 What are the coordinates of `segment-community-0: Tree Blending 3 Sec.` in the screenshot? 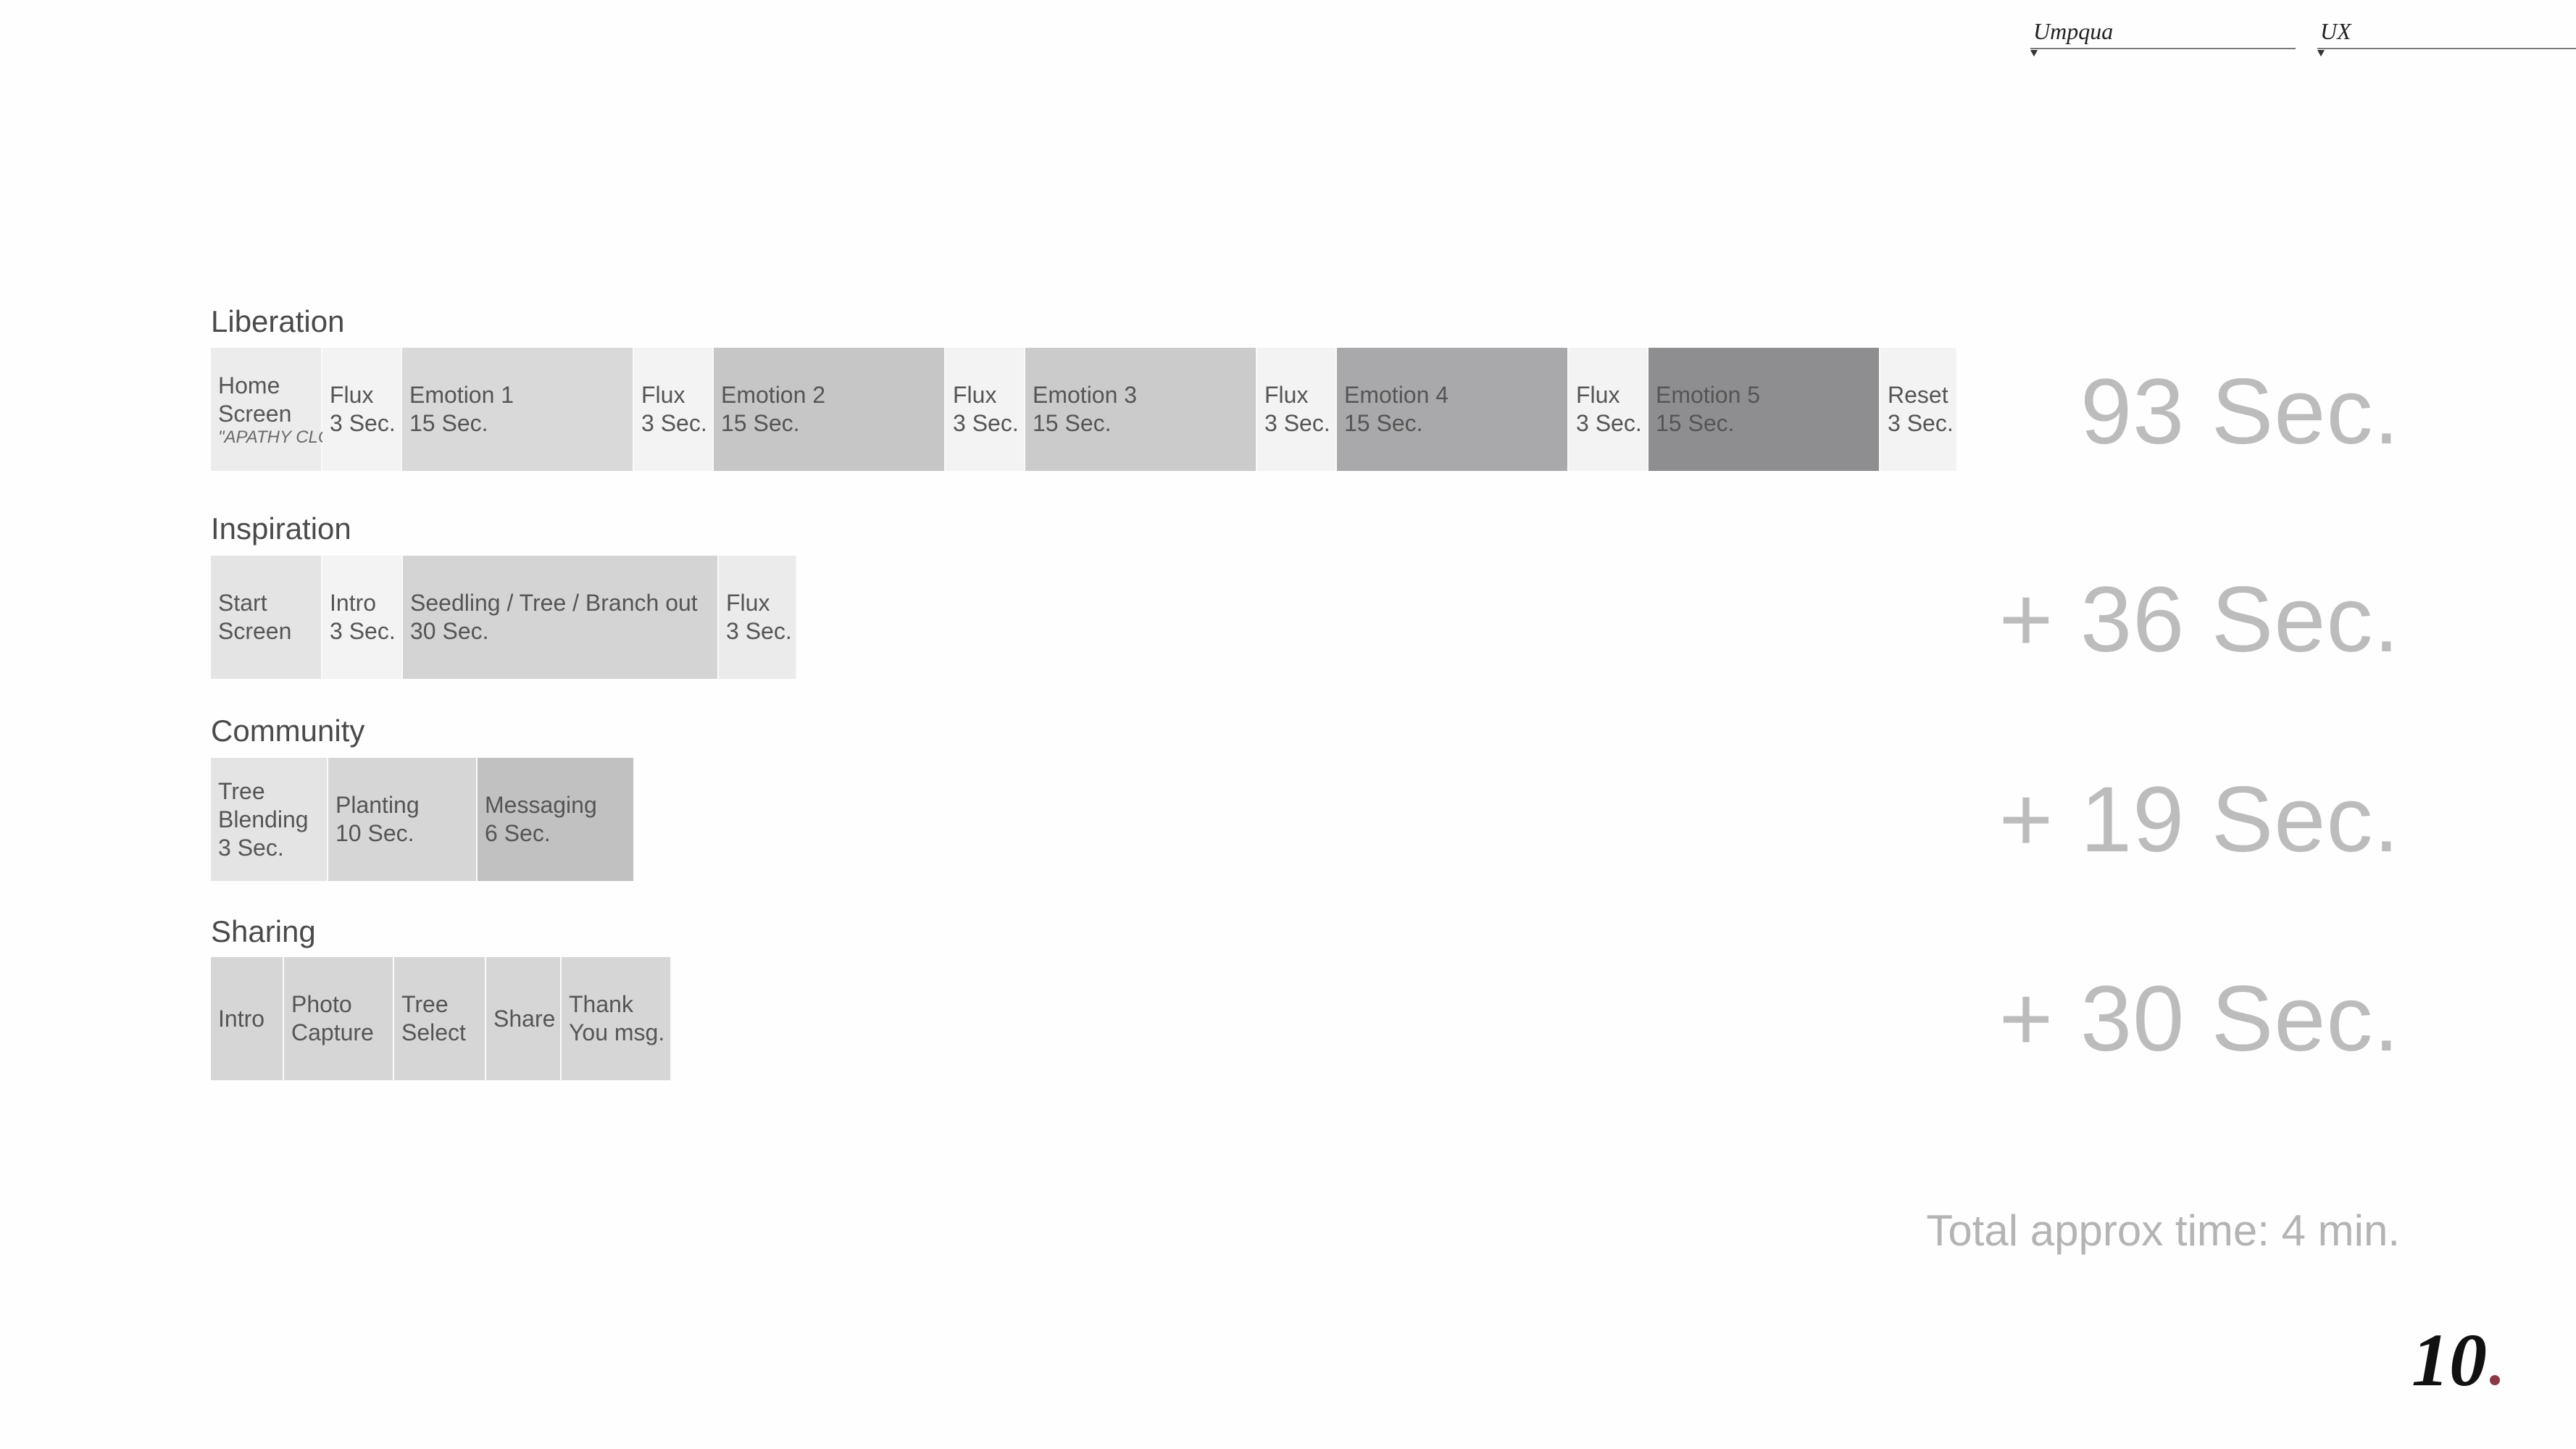 It's located at (269, 820).